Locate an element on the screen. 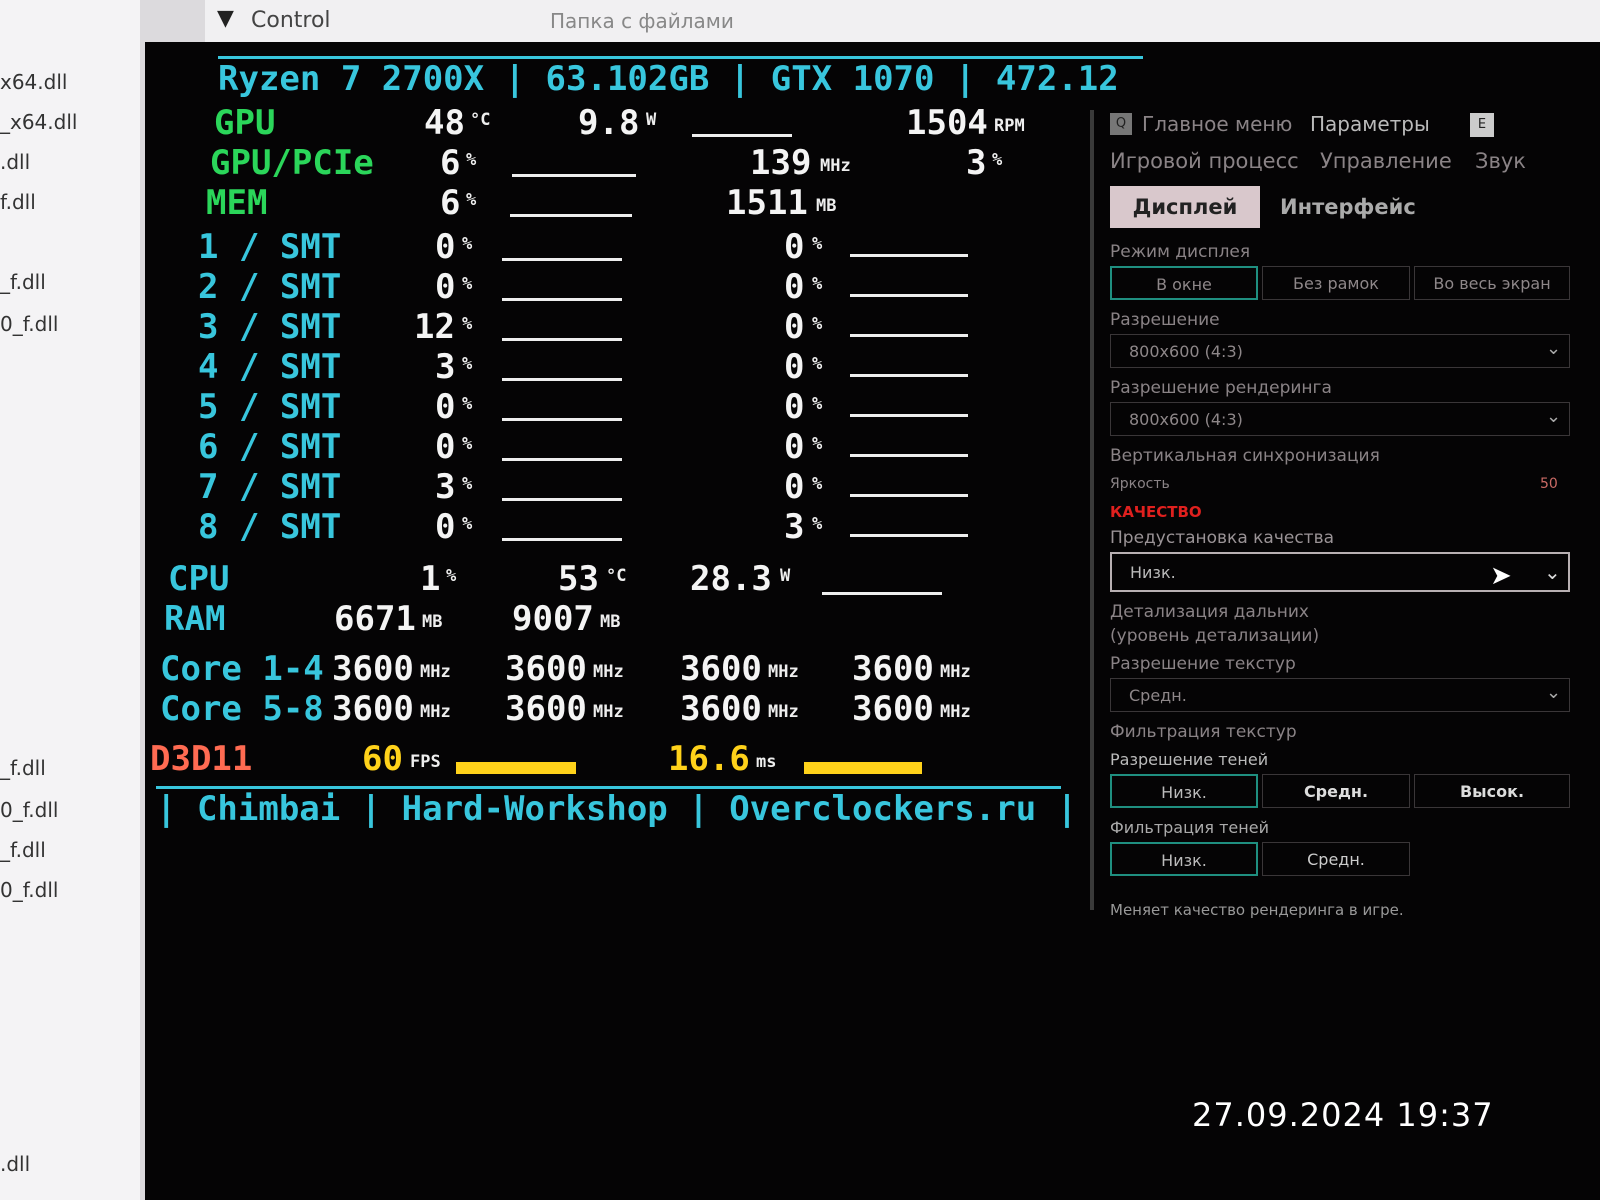 This screenshot has width=1600, height=1200. title-bar: ▼ Control Папка с файлами is located at coordinates (902, 21).